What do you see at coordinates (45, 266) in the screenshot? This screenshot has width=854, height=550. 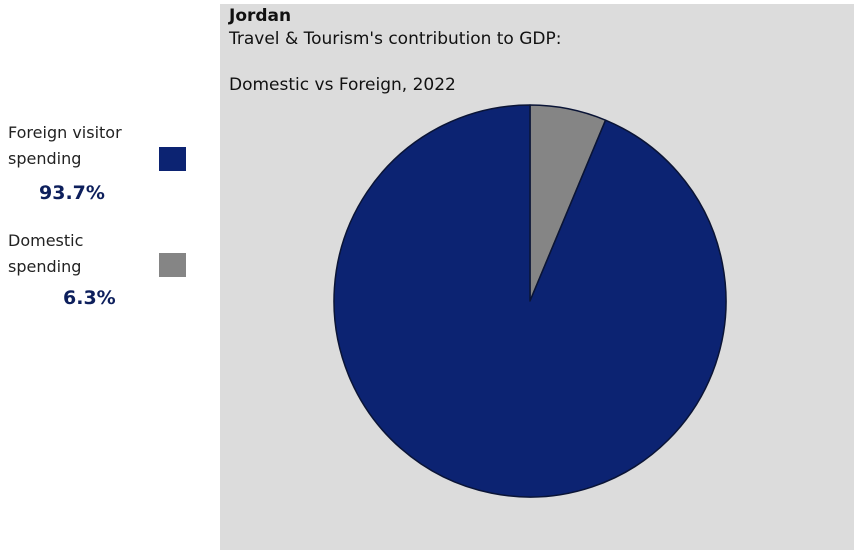 I see `legend-label-domestic-line2: spending` at bounding box center [45, 266].